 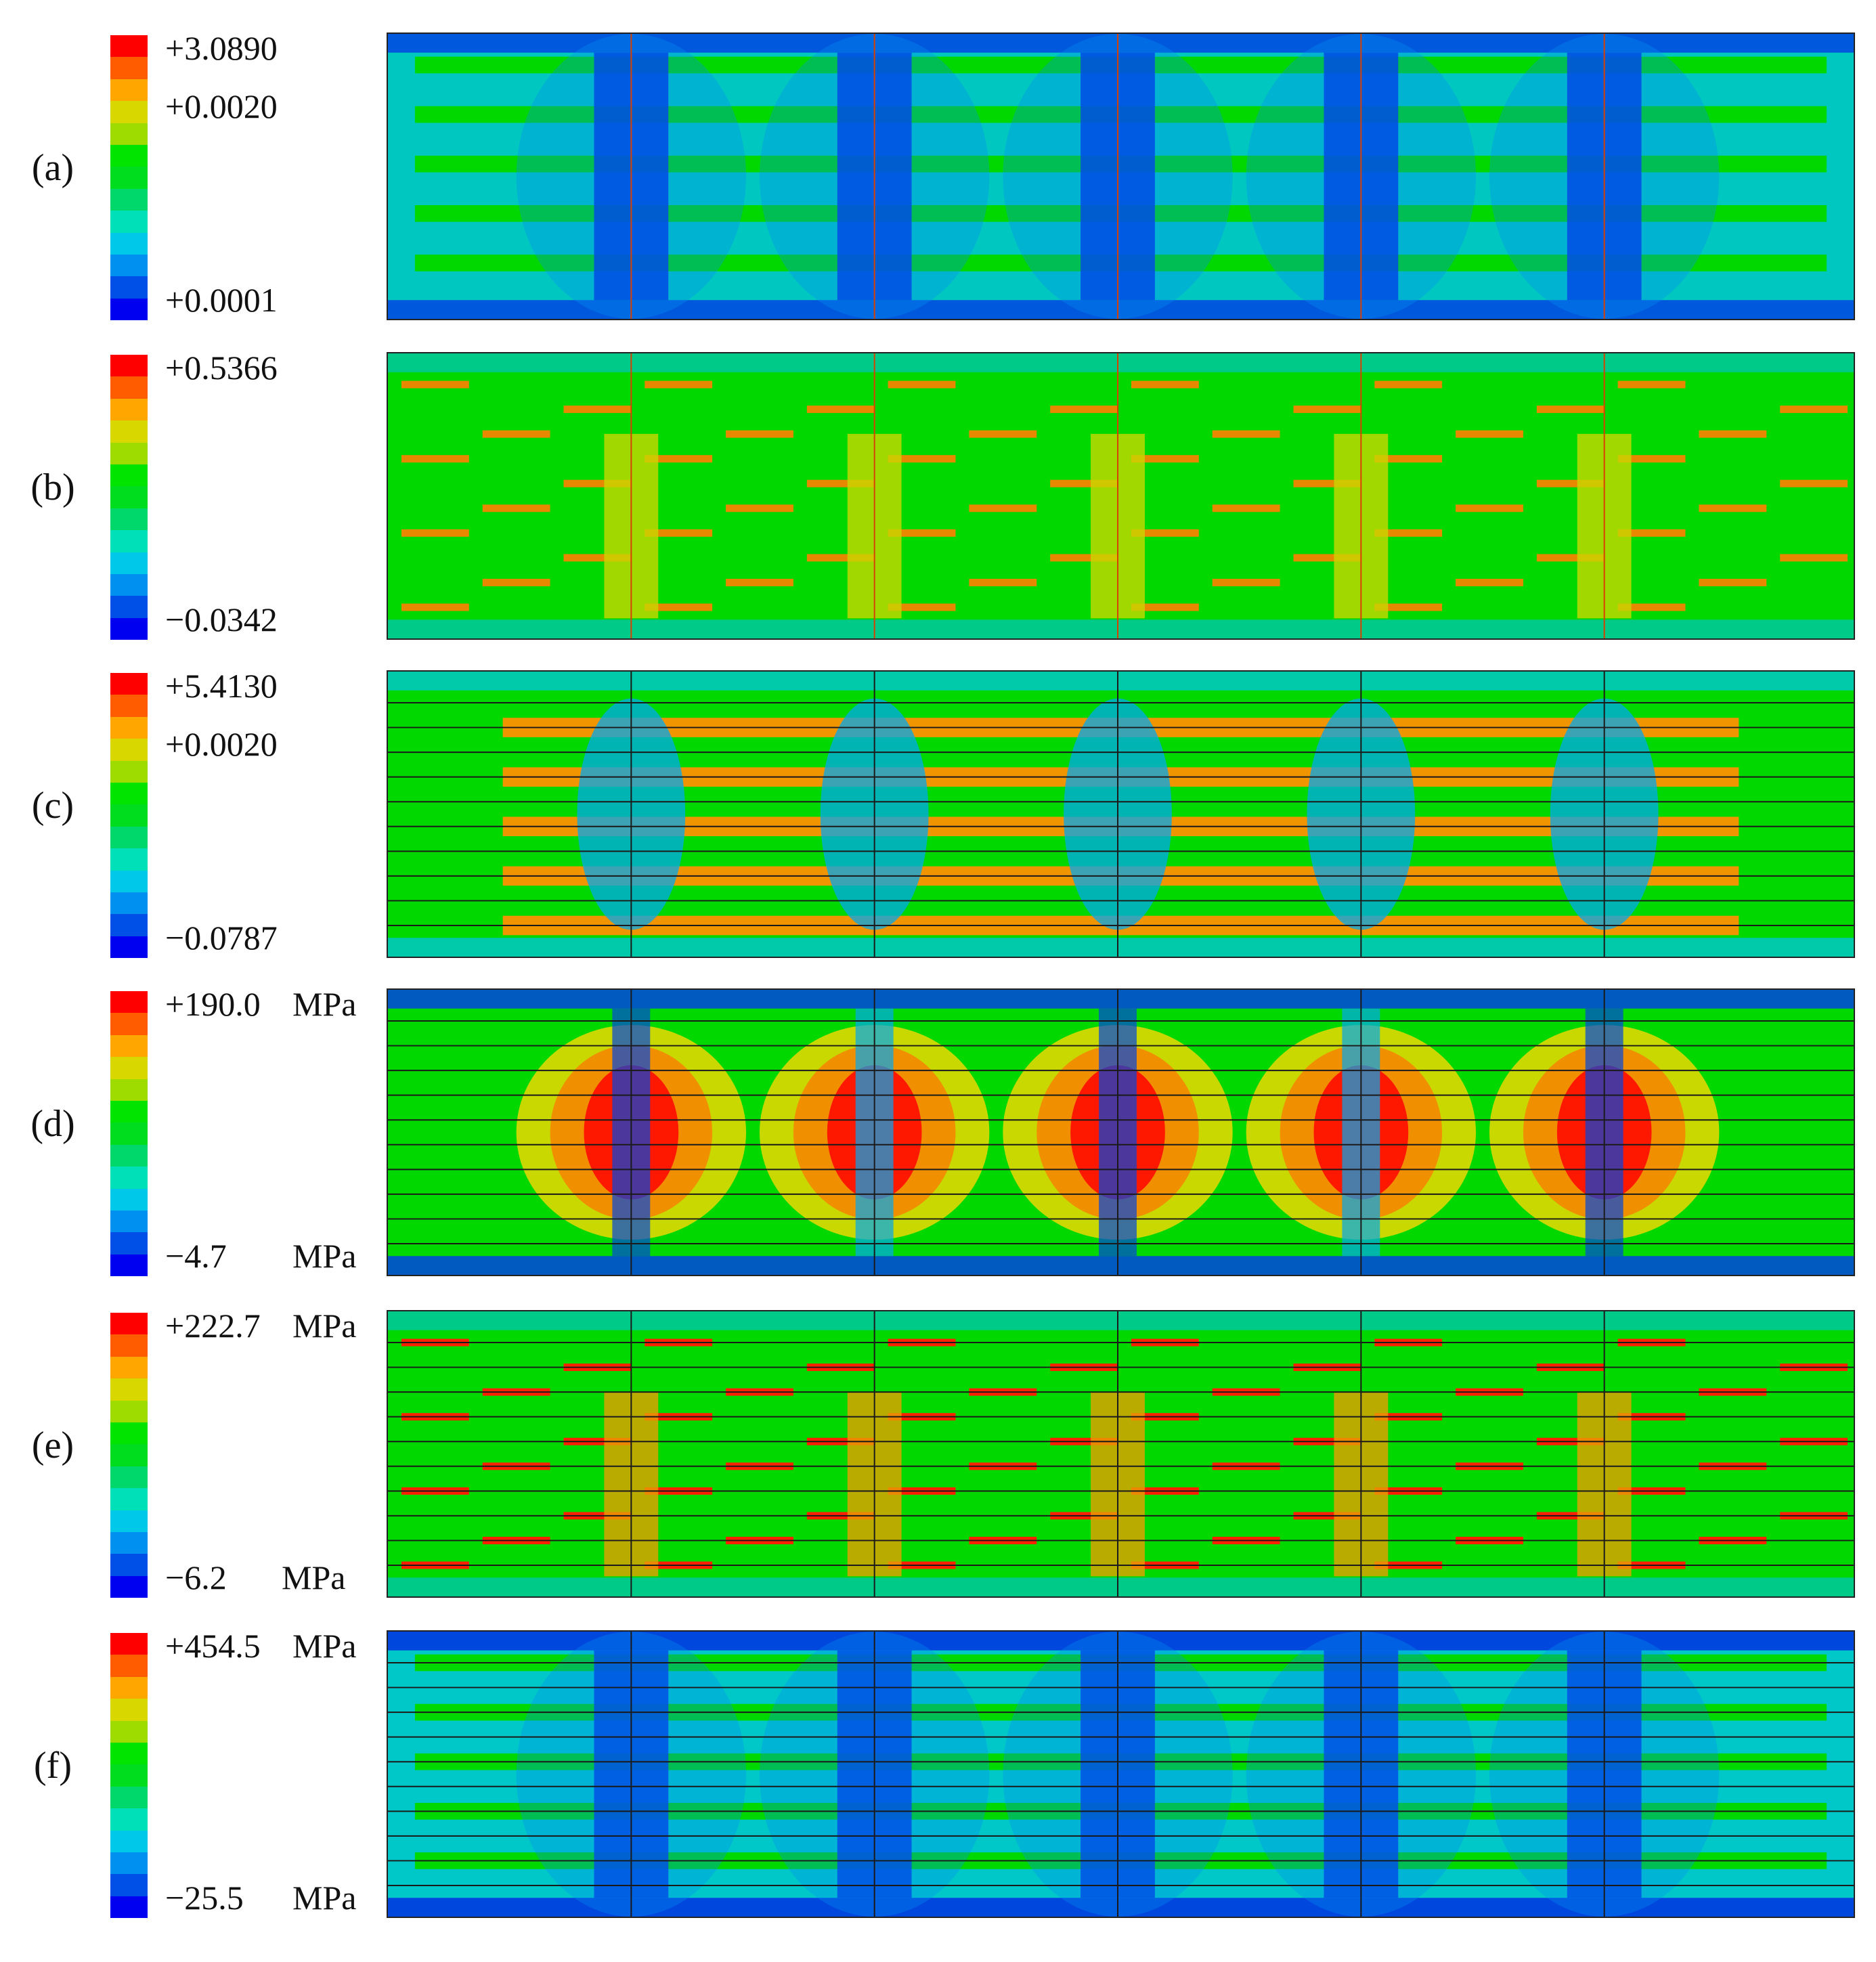 I want to click on panel-label: (b), so click(x=52, y=487).